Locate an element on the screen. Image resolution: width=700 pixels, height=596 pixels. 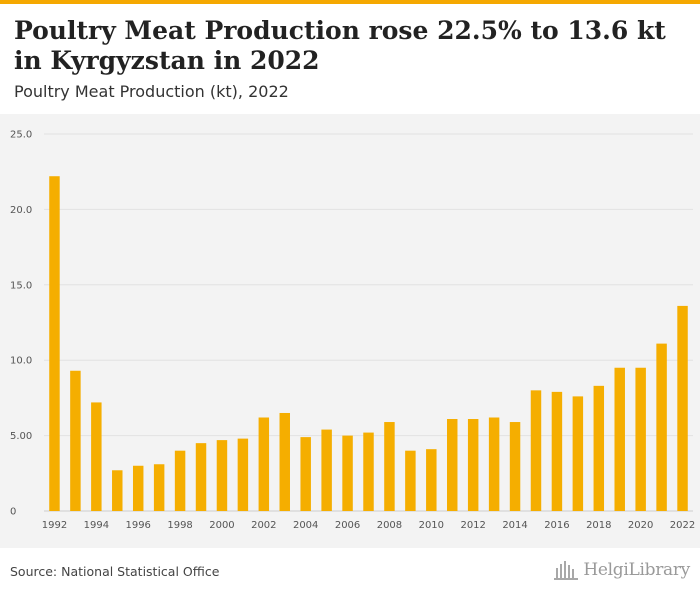
y-tick-label: 10.0 is located at coordinates (21, 361).